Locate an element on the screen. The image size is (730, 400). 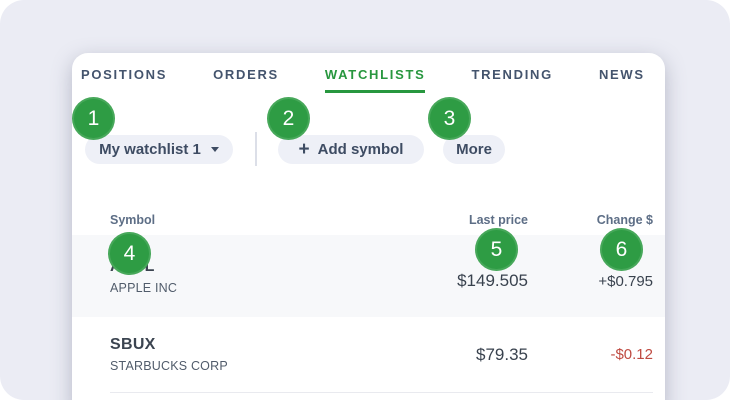
ticker-symbol: SBUX is located at coordinates (133, 344).